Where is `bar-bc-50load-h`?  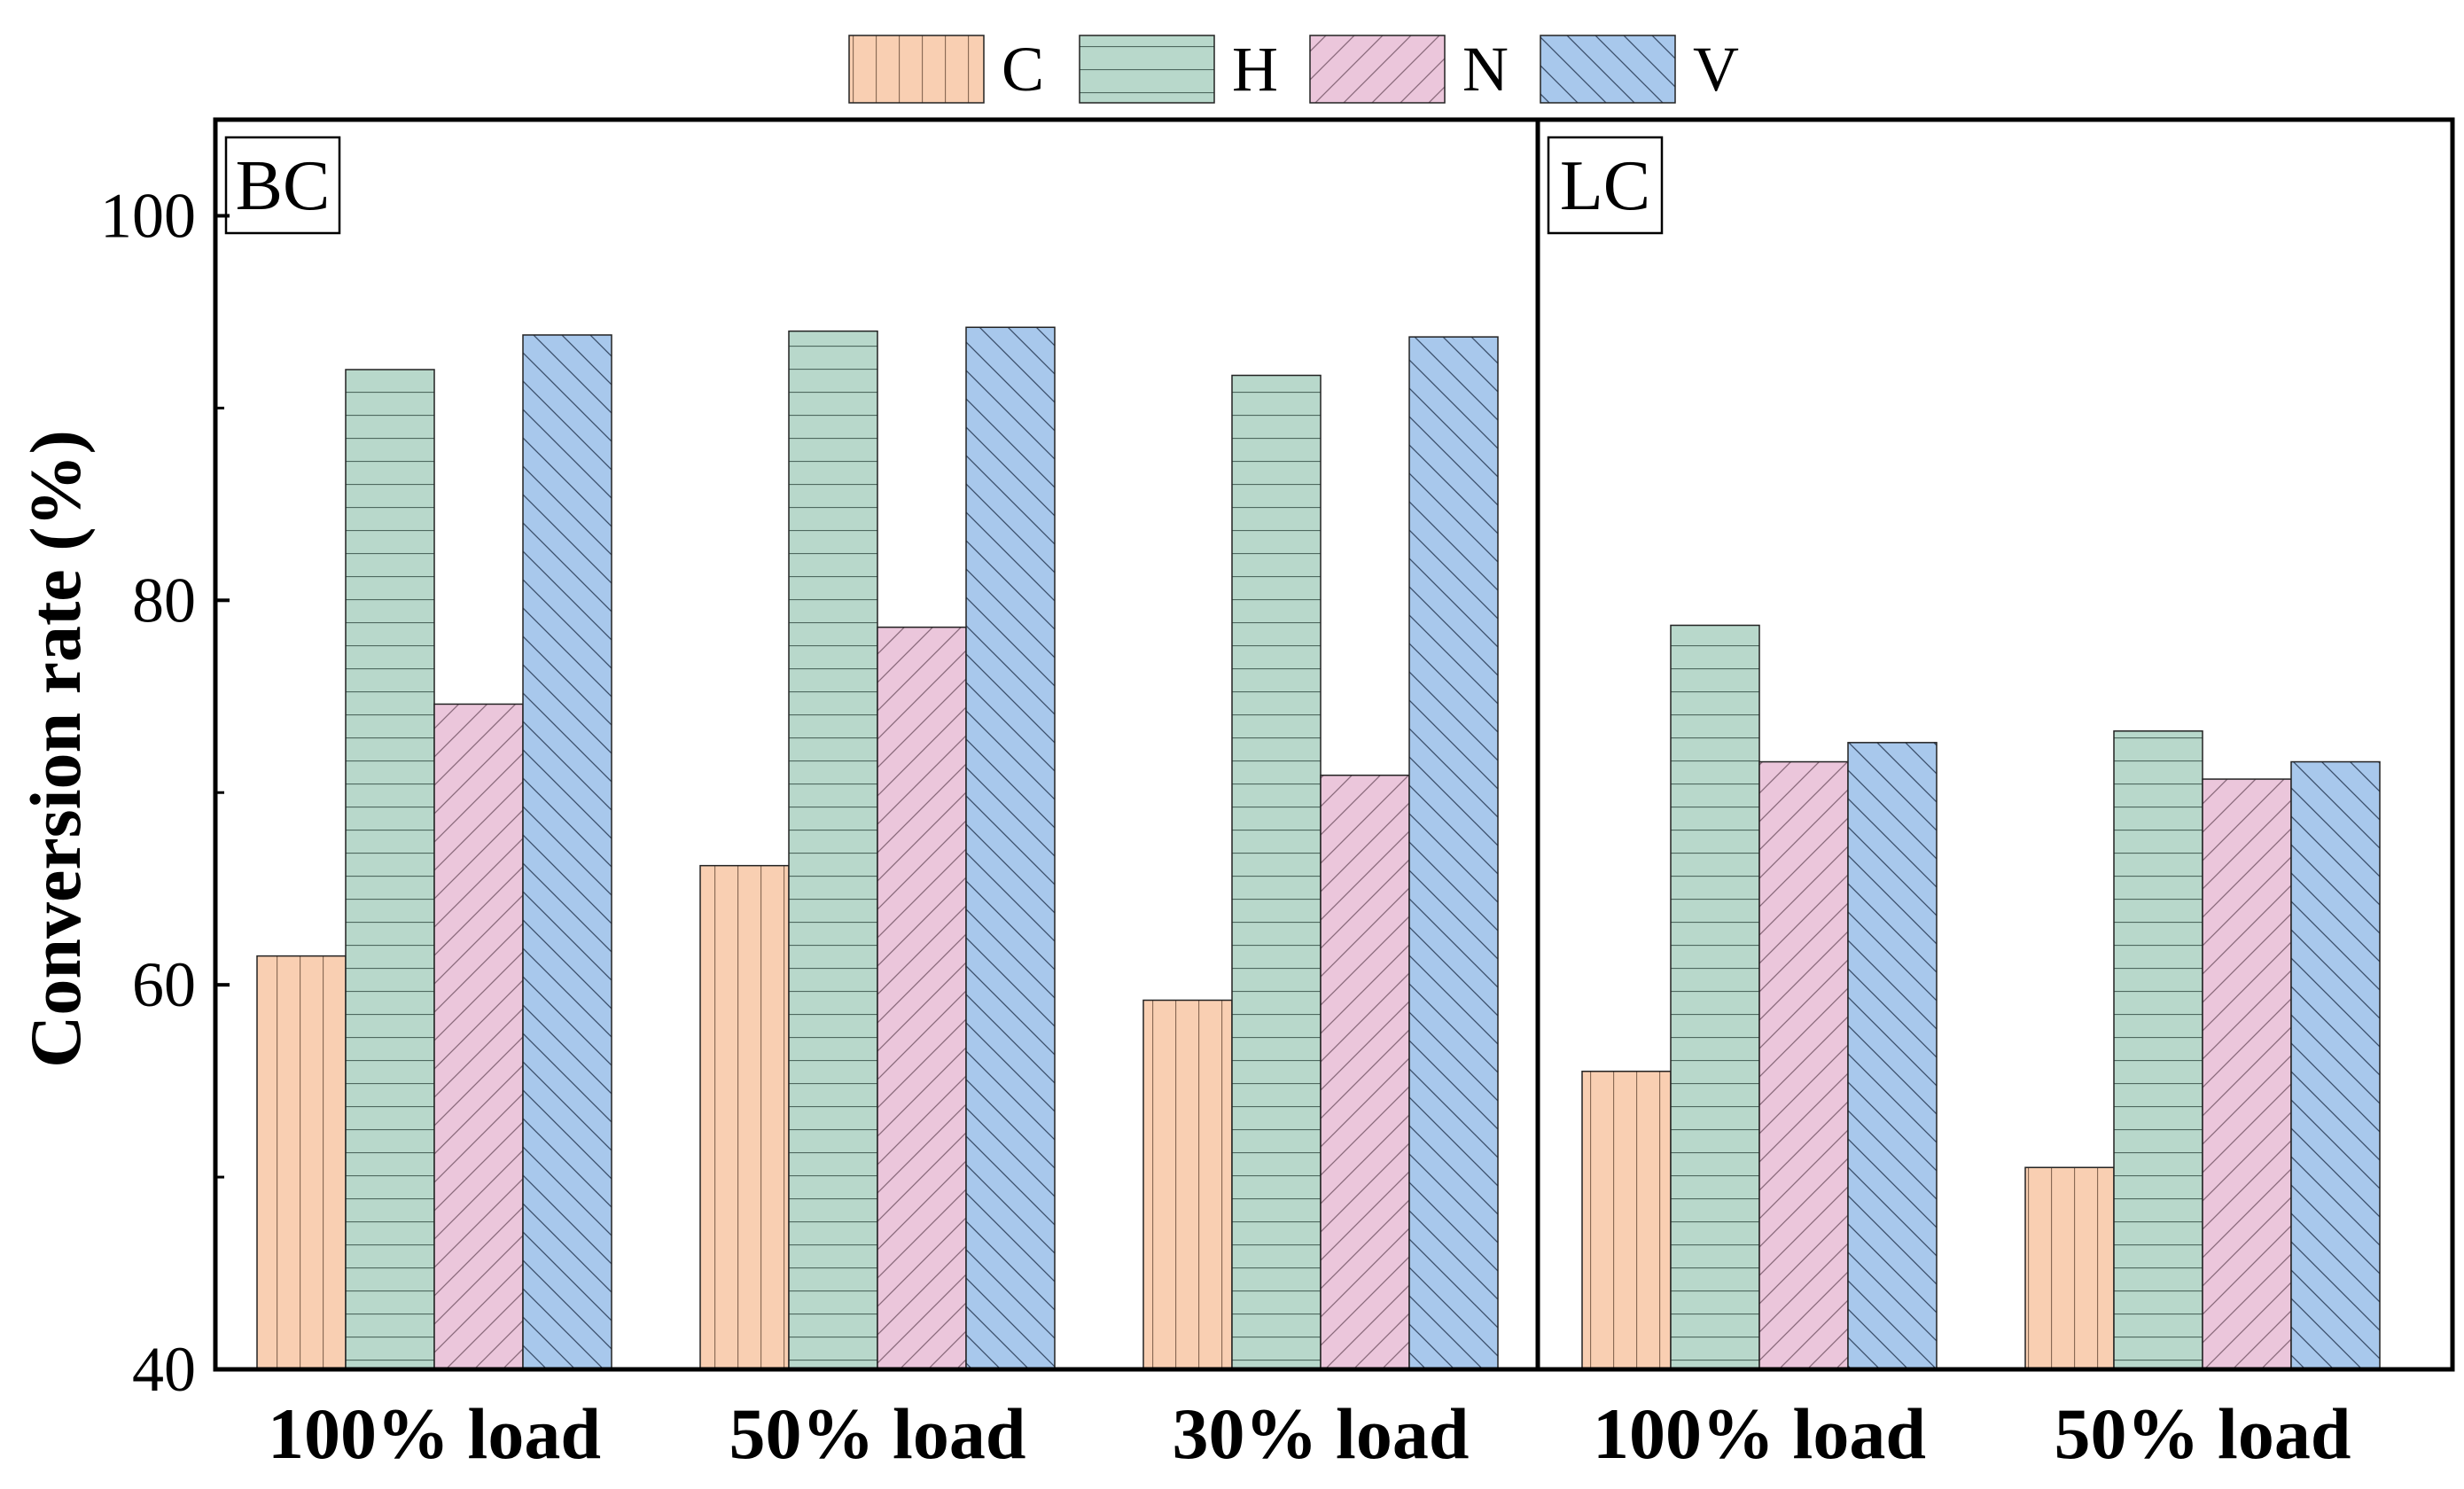 bar-bc-50load-h is located at coordinates (833, 850).